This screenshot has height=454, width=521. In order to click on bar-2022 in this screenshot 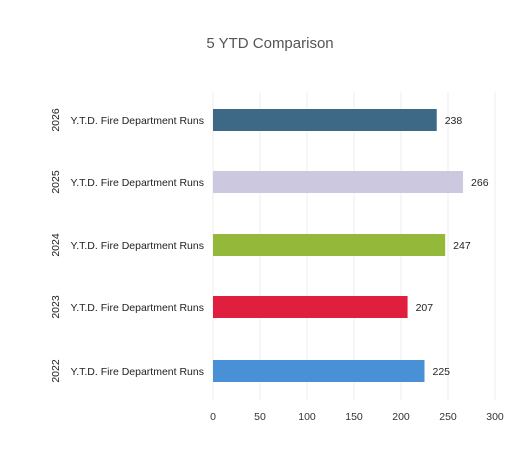, I will do `click(319, 371)`.